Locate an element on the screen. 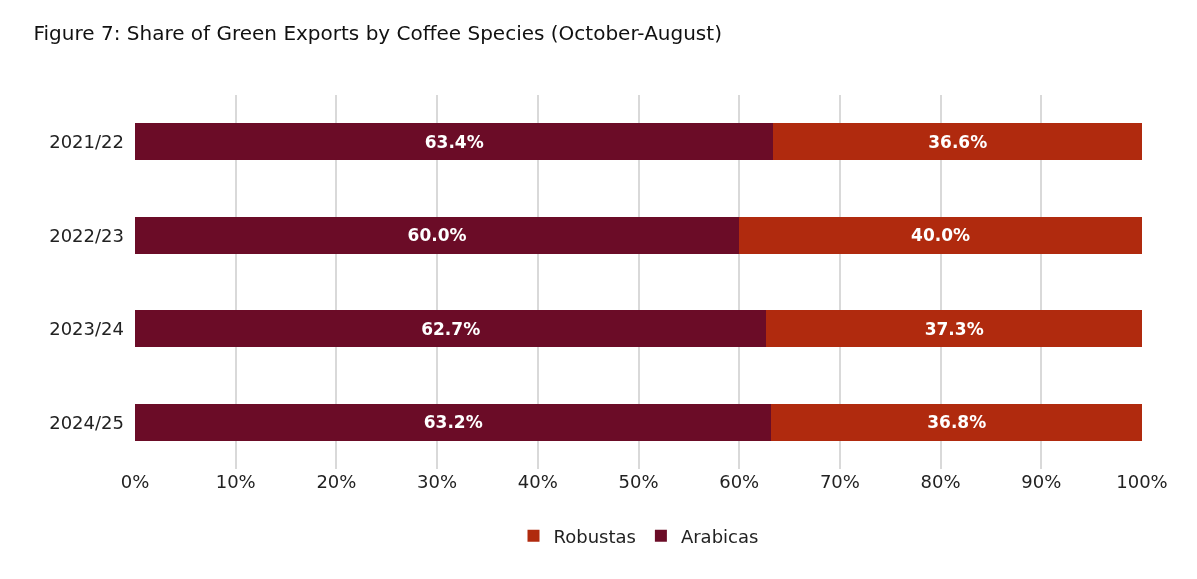  data-label: 36.6% is located at coordinates (958, 141).